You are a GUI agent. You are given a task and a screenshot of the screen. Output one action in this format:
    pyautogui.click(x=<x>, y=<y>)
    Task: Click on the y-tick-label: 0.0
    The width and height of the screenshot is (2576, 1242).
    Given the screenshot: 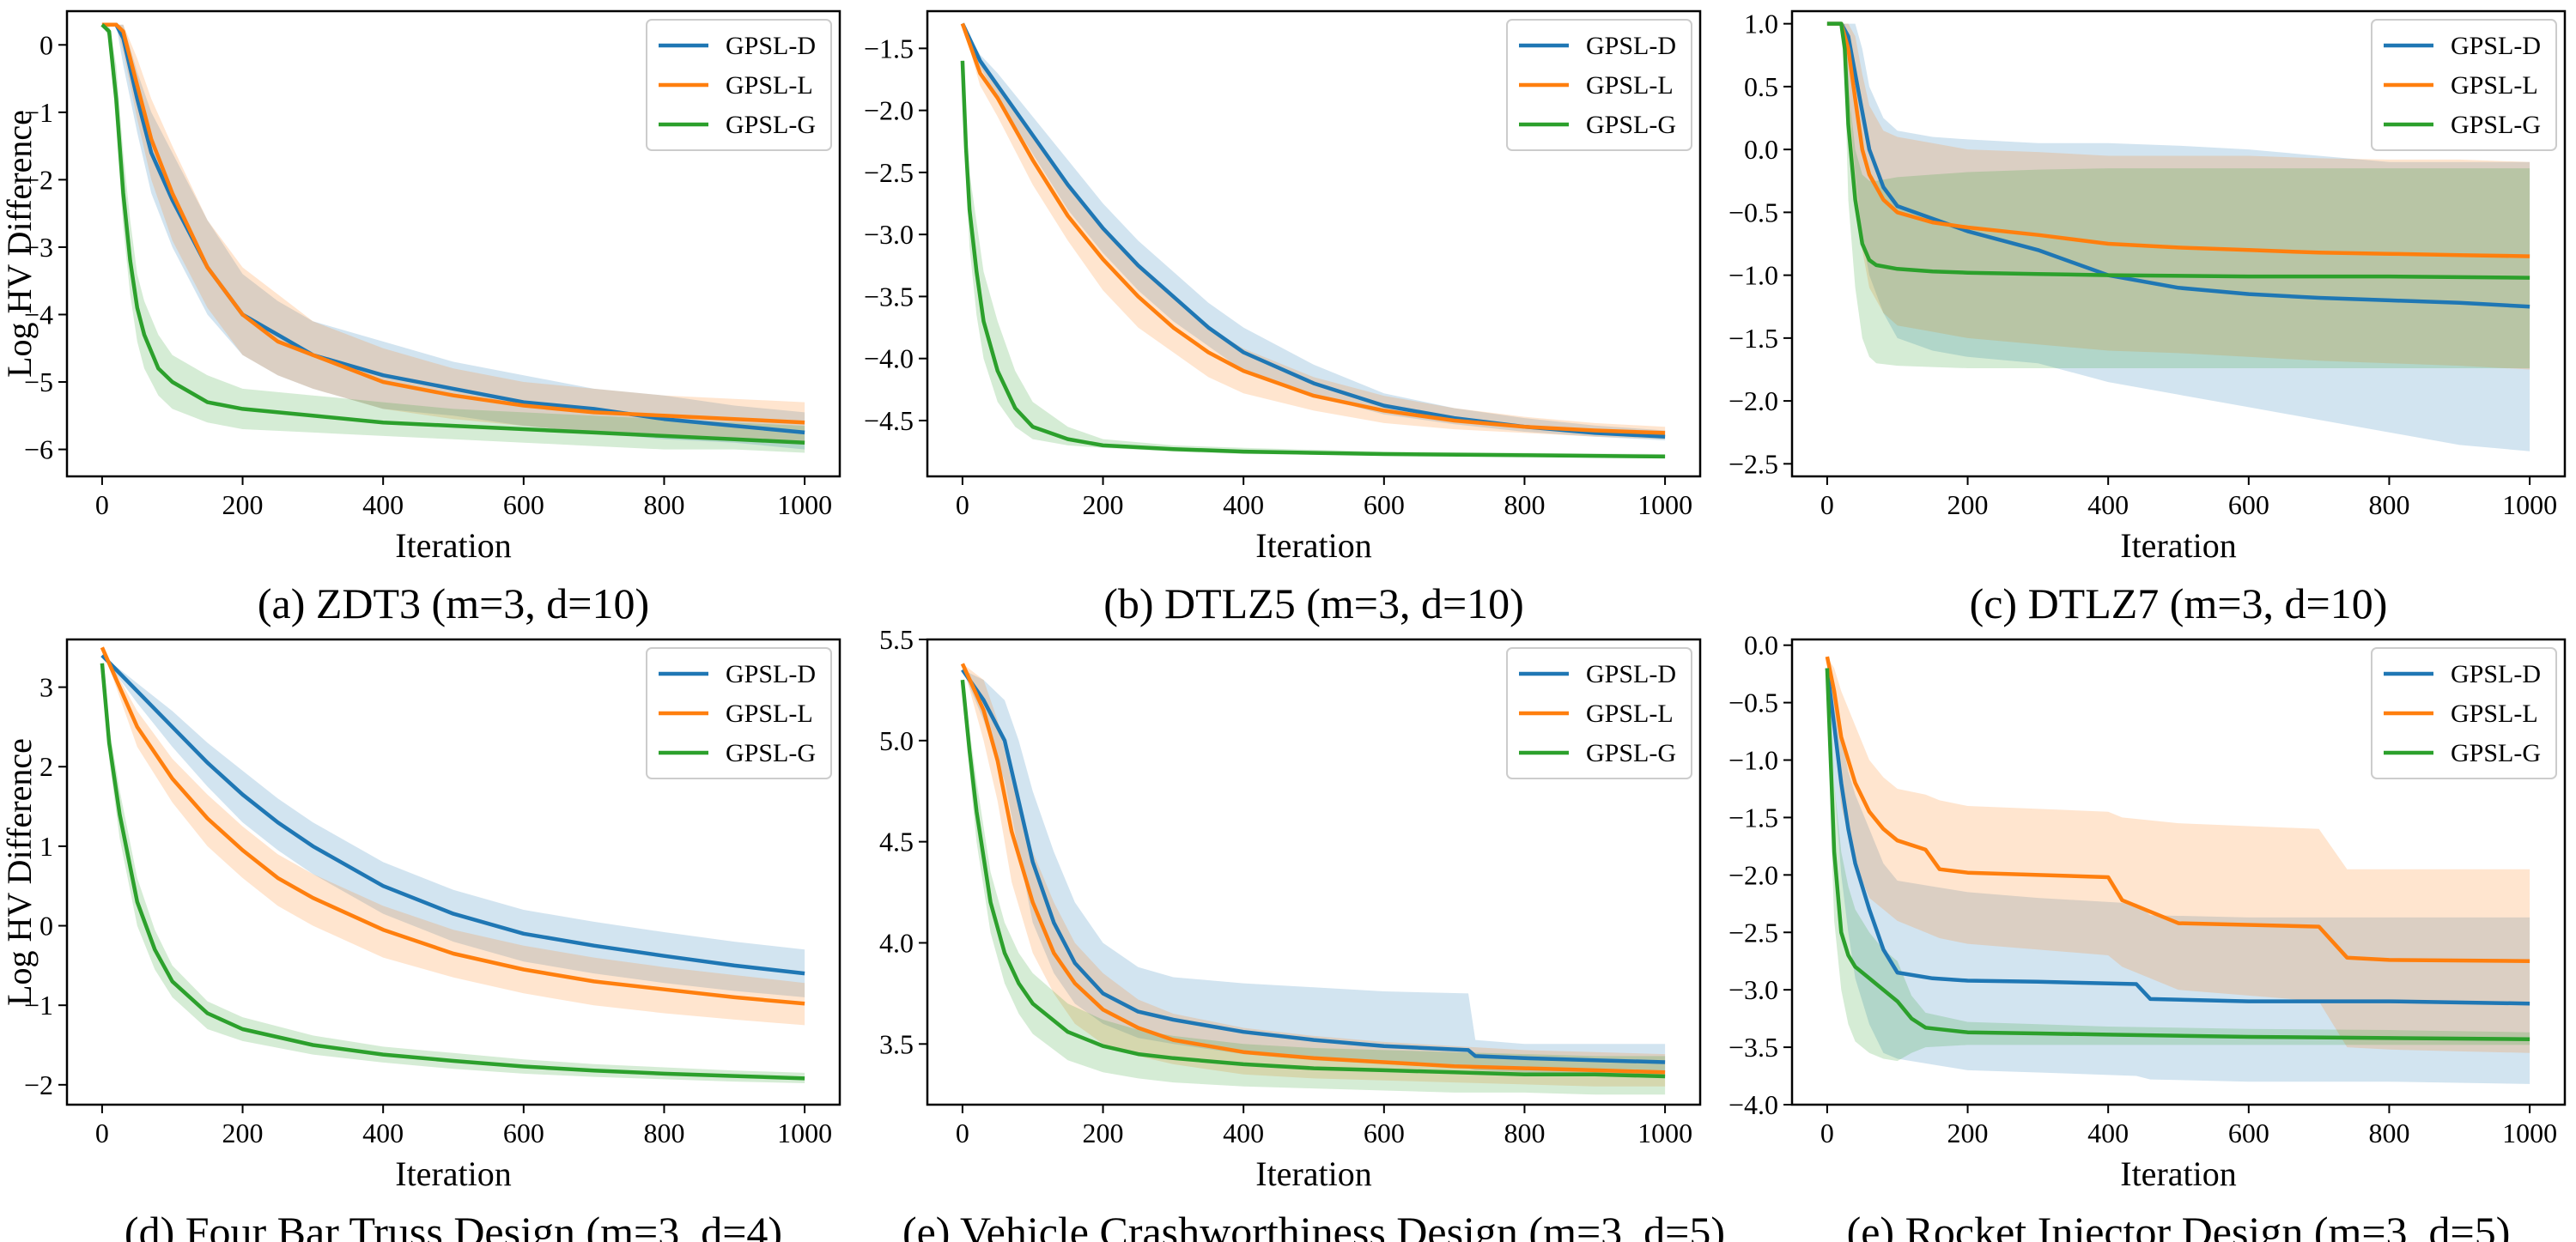 What is the action you would take?
    pyautogui.click(x=1761, y=149)
    